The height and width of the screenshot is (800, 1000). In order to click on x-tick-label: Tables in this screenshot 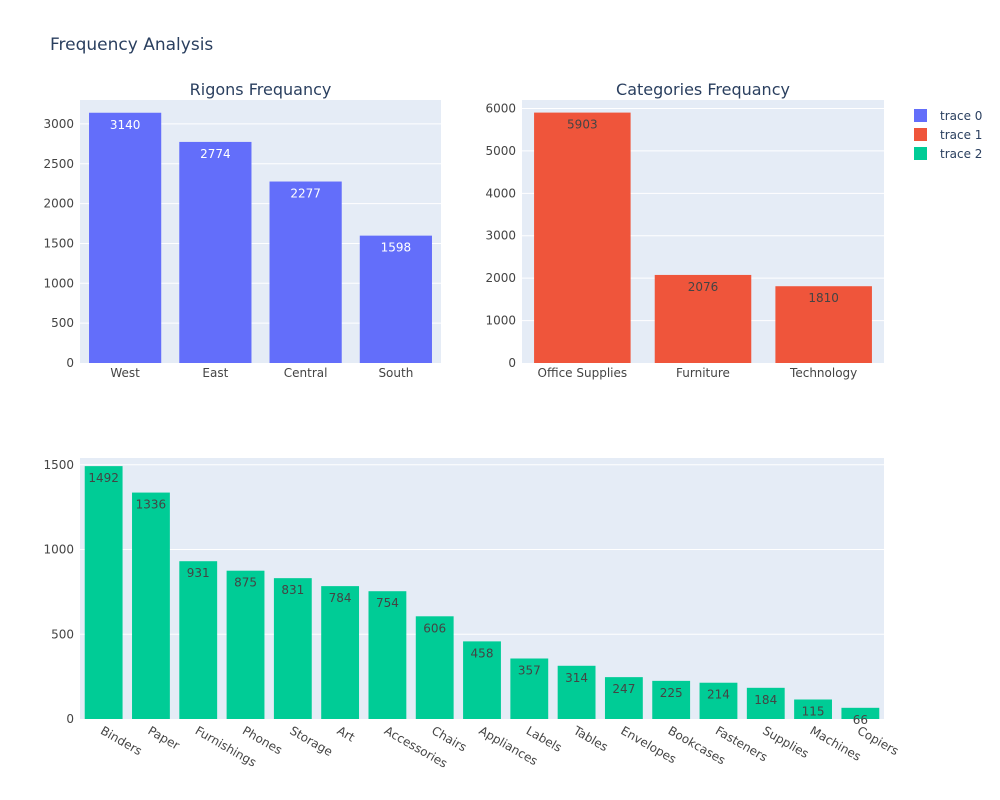, I will do `click(590, 738)`.